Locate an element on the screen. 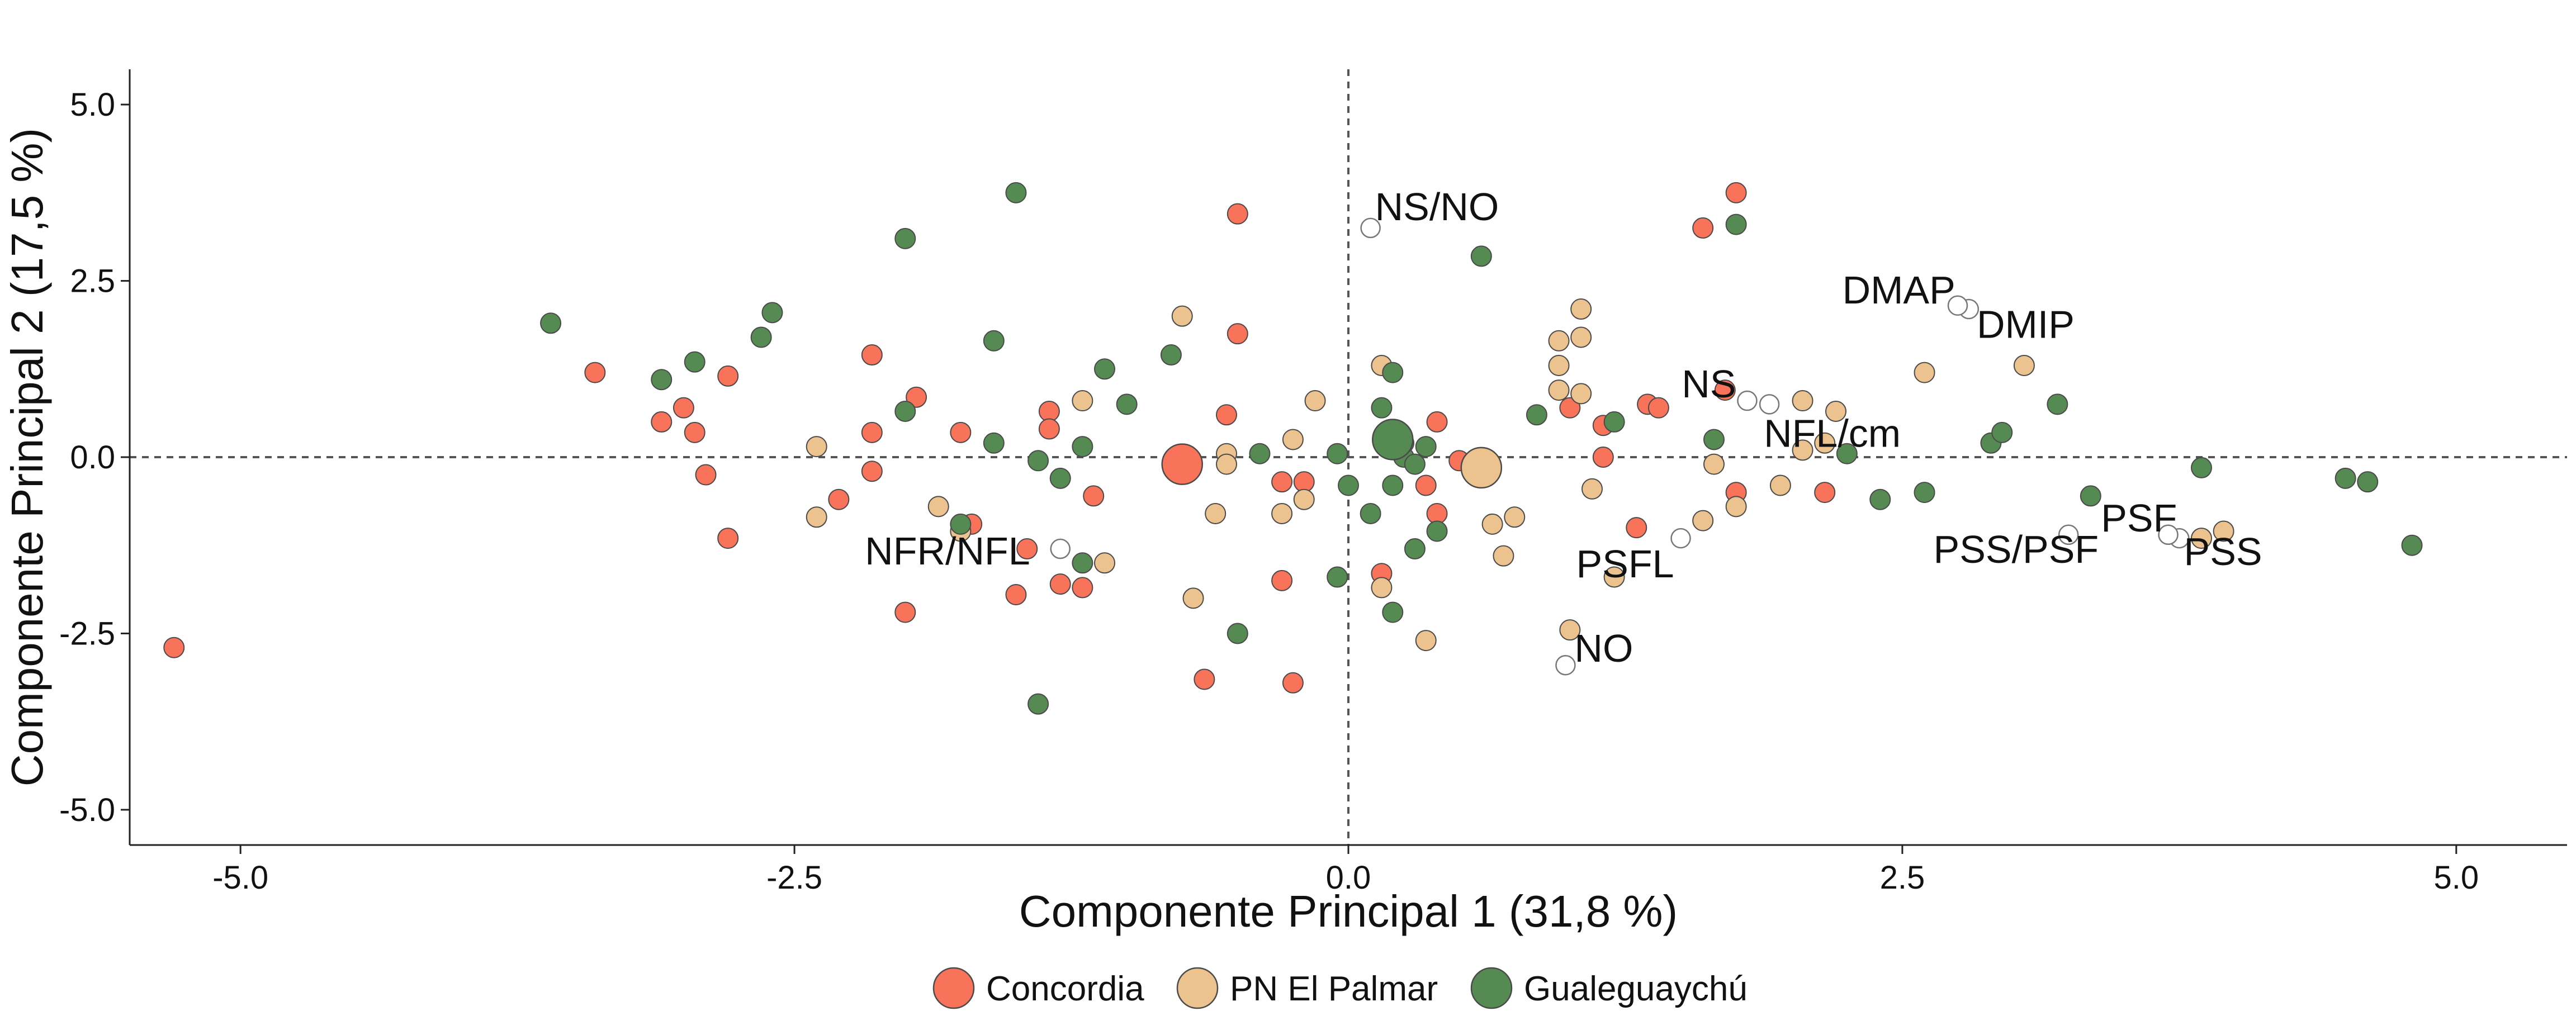 This screenshot has width=2576, height=1030. x-tick-label: 0.0 is located at coordinates (1348, 878).